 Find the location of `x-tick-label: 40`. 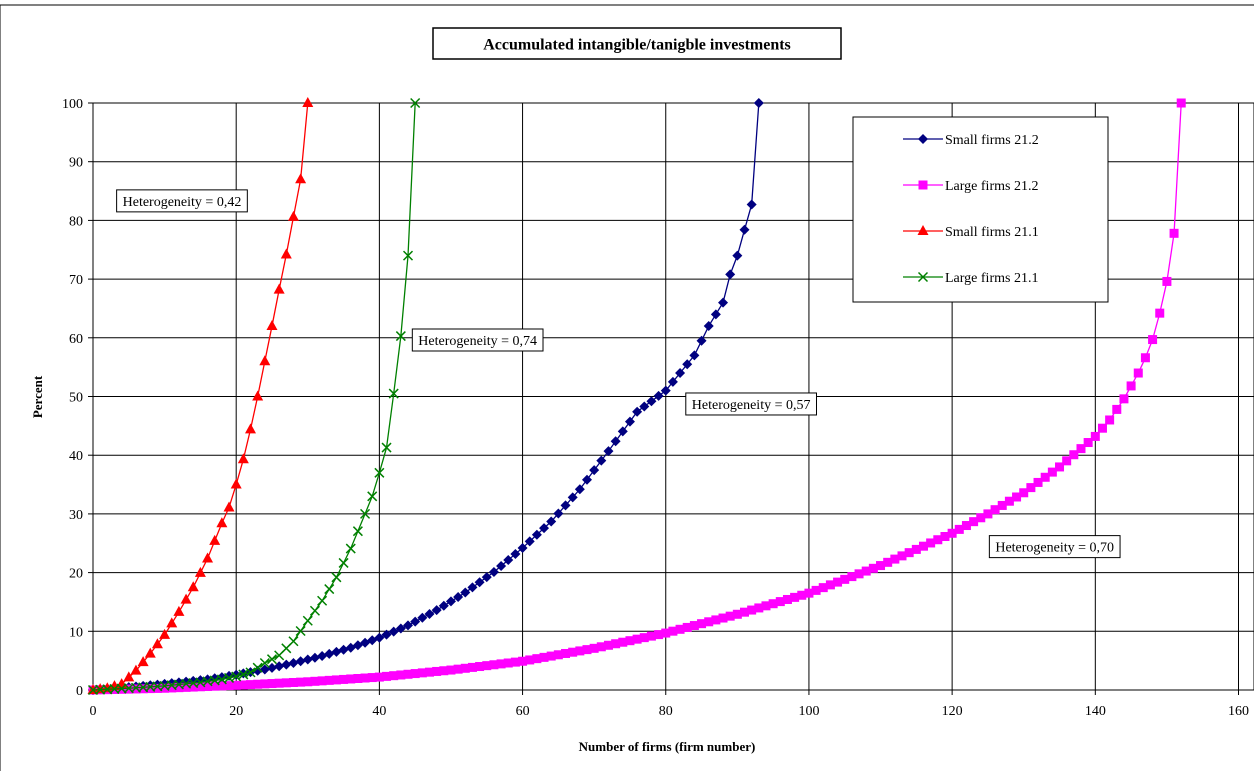

x-tick-label: 40 is located at coordinates (379, 711).